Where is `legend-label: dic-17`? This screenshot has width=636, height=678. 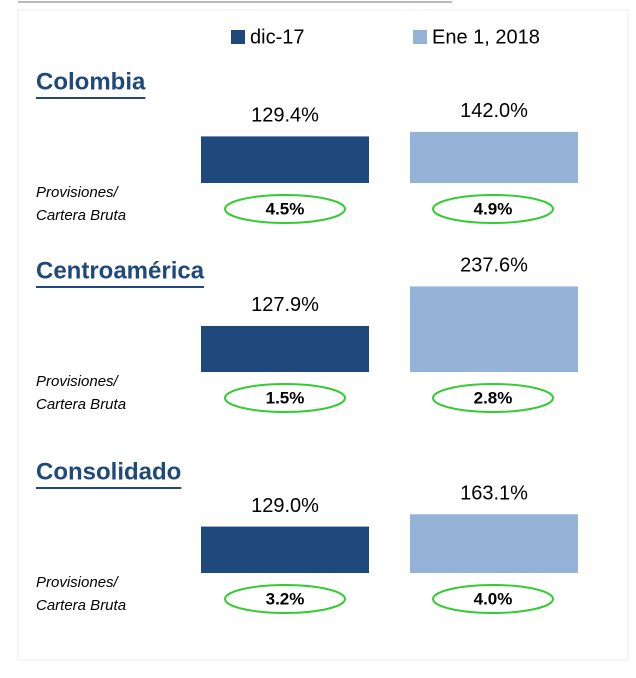 legend-label: dic-17 is located at coordinates (277, 37).